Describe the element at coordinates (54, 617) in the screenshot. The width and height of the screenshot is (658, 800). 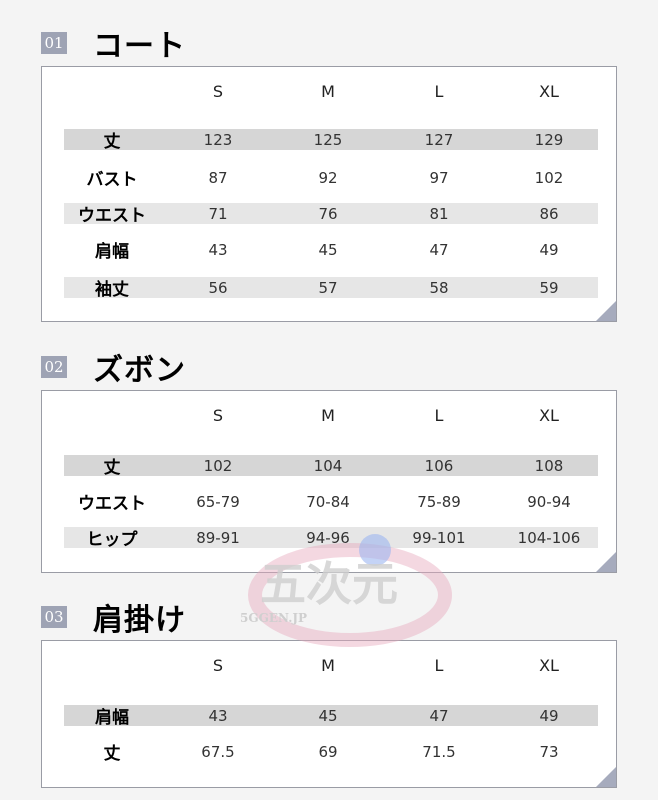
I see `section-number-badge: 03` at that location.